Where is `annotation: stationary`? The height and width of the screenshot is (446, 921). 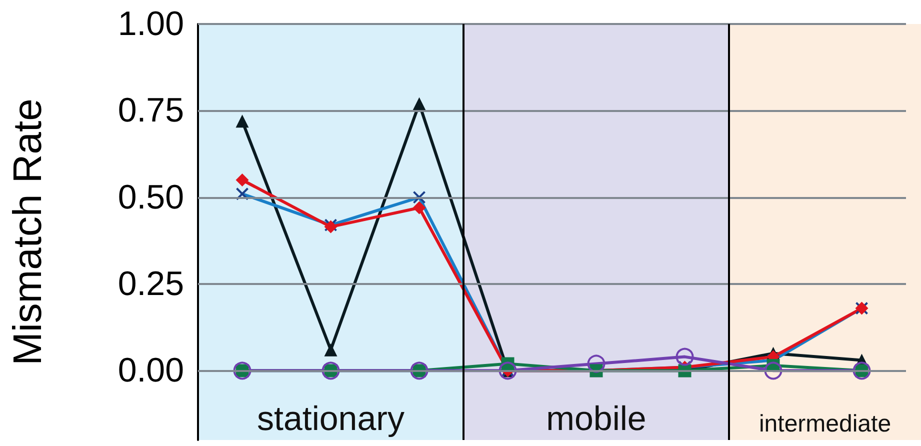
annotation: stationary is located at coordinates (330, 419).